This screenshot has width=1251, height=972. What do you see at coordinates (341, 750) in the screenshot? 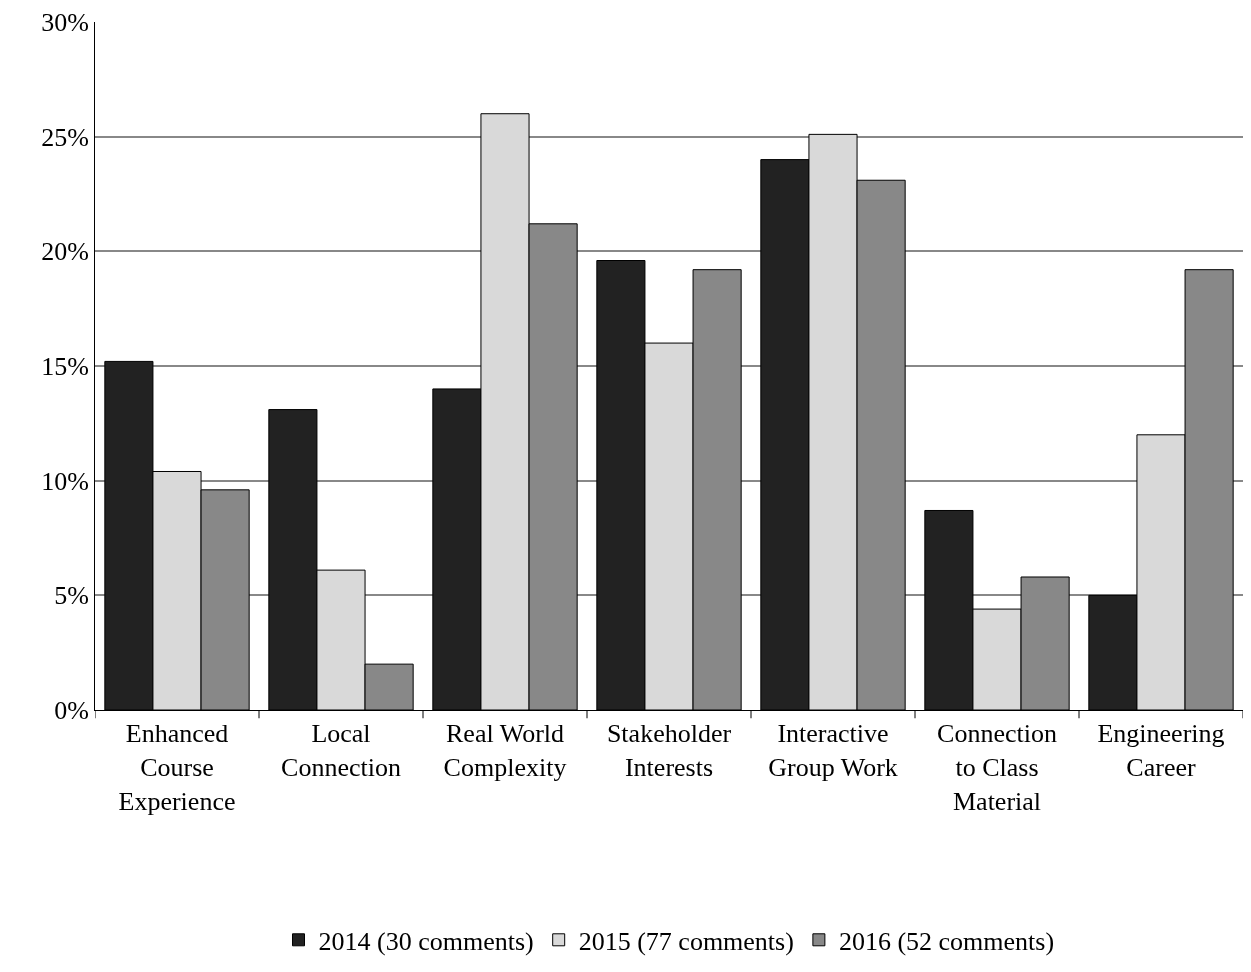
I see `x-tick-label: Local Connection` at bounding box center [341, 750].